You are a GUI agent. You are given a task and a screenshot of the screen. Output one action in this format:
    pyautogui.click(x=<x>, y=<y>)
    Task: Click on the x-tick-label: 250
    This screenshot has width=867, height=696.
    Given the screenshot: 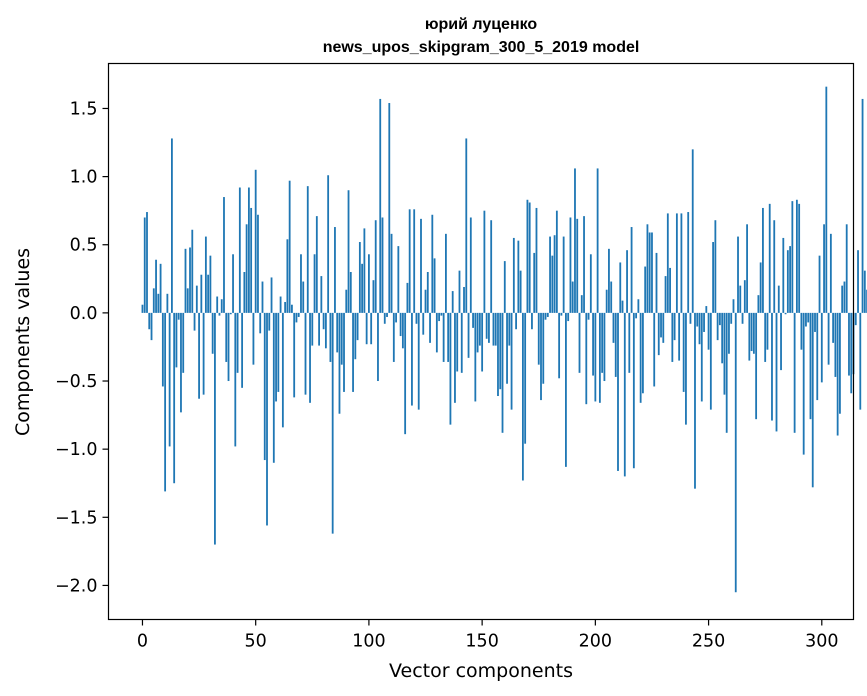 What is the action you would take?
    pyautogui.click(x=708, y=642)
    